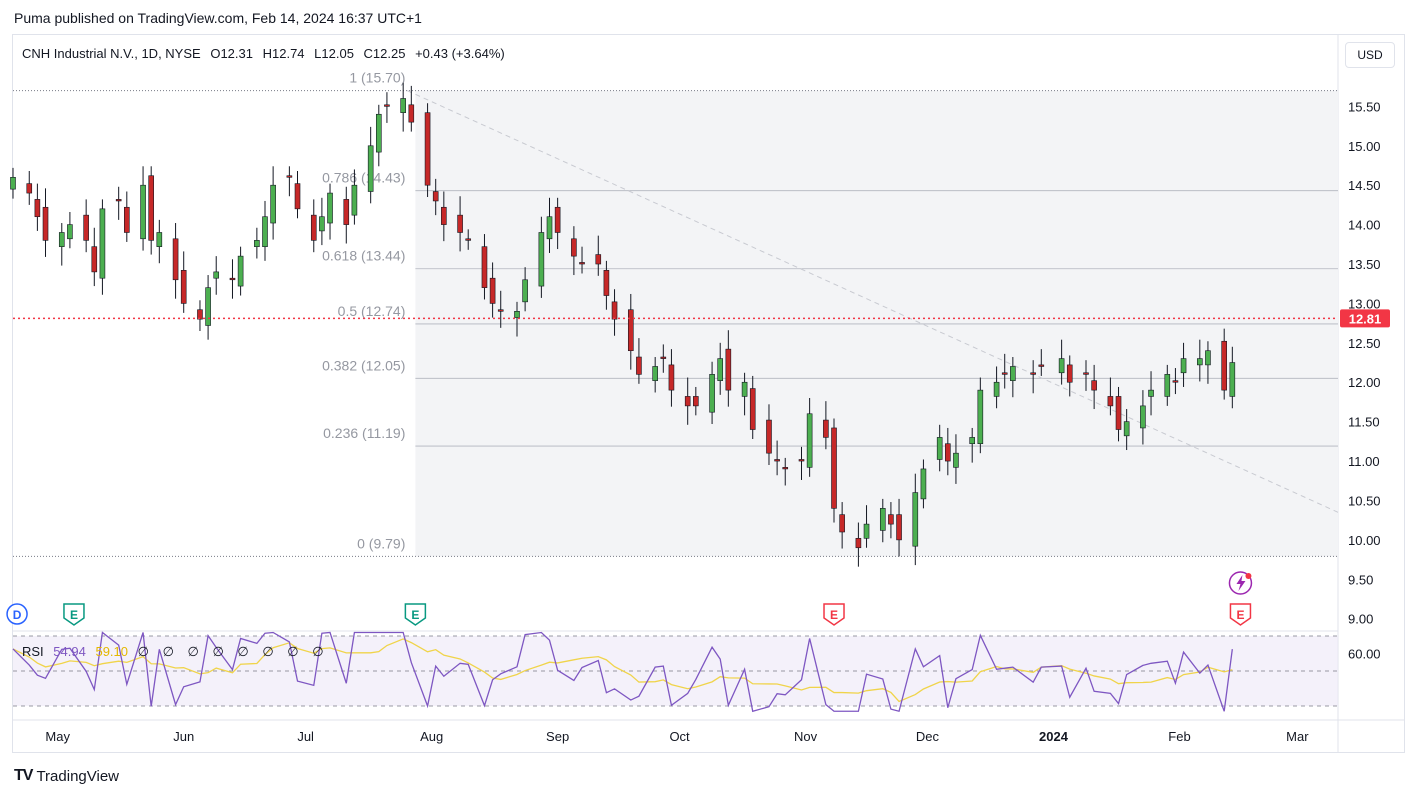 Image resolution: width=1417 pixels, height=798 pixels. What do you see at coordinates (1364, 343) in the screenshot?
I see `price-tick-label: 12.50` at bounding box center [1364, 343].